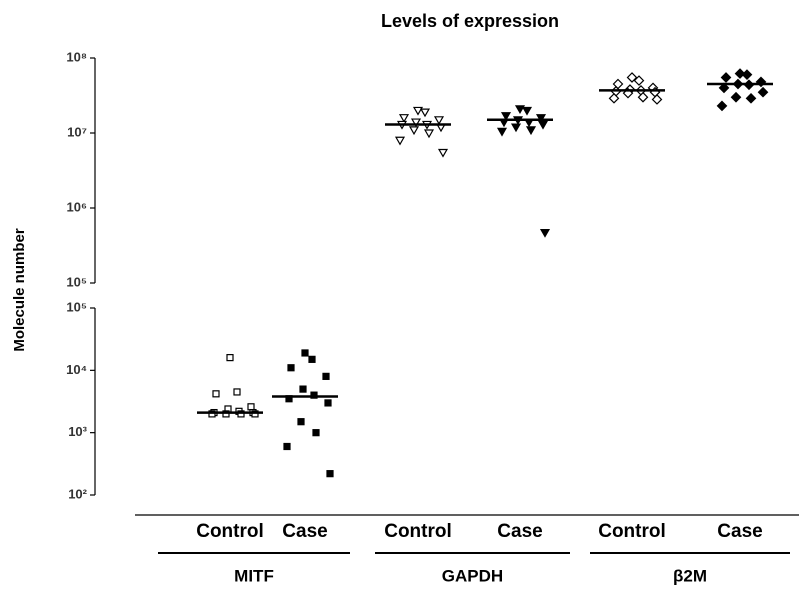 The image size is (799, 592). I want to click on y-tick-label: 10⁶, so click(77, 206).